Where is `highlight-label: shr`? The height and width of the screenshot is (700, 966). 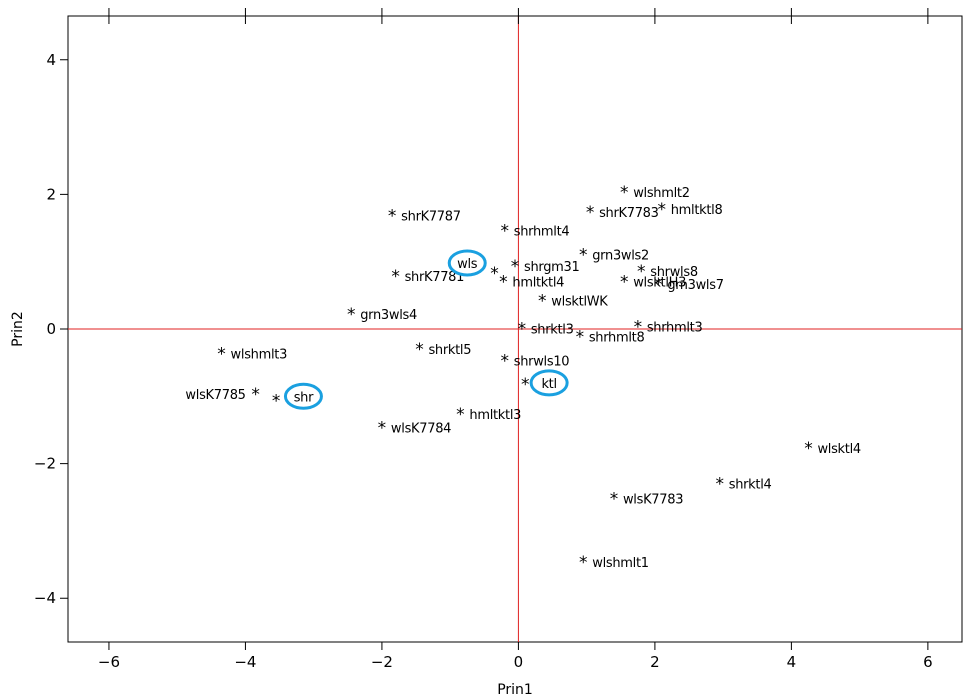 highlight-label: shr is located at coordinates (304, 397).